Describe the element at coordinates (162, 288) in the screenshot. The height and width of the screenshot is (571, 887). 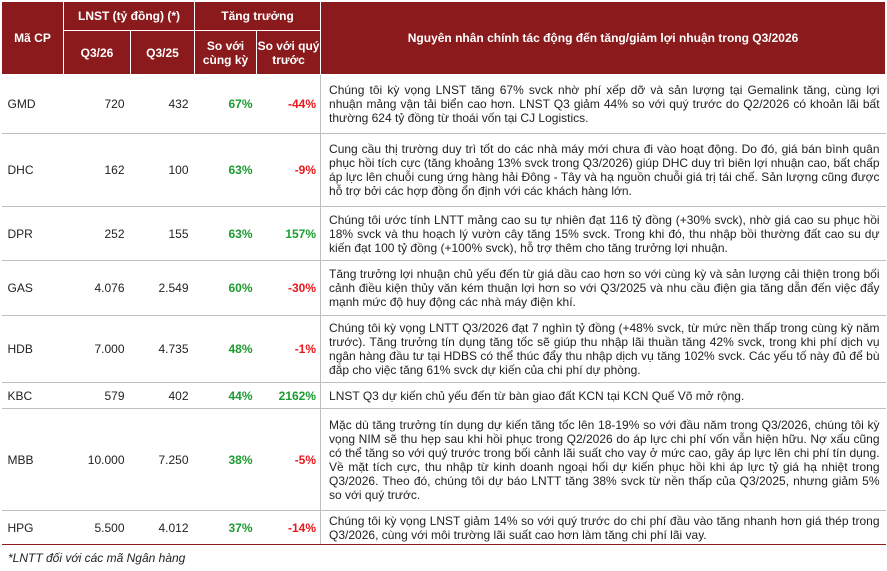
I see `profit-q3-25: 2.549` at that location.